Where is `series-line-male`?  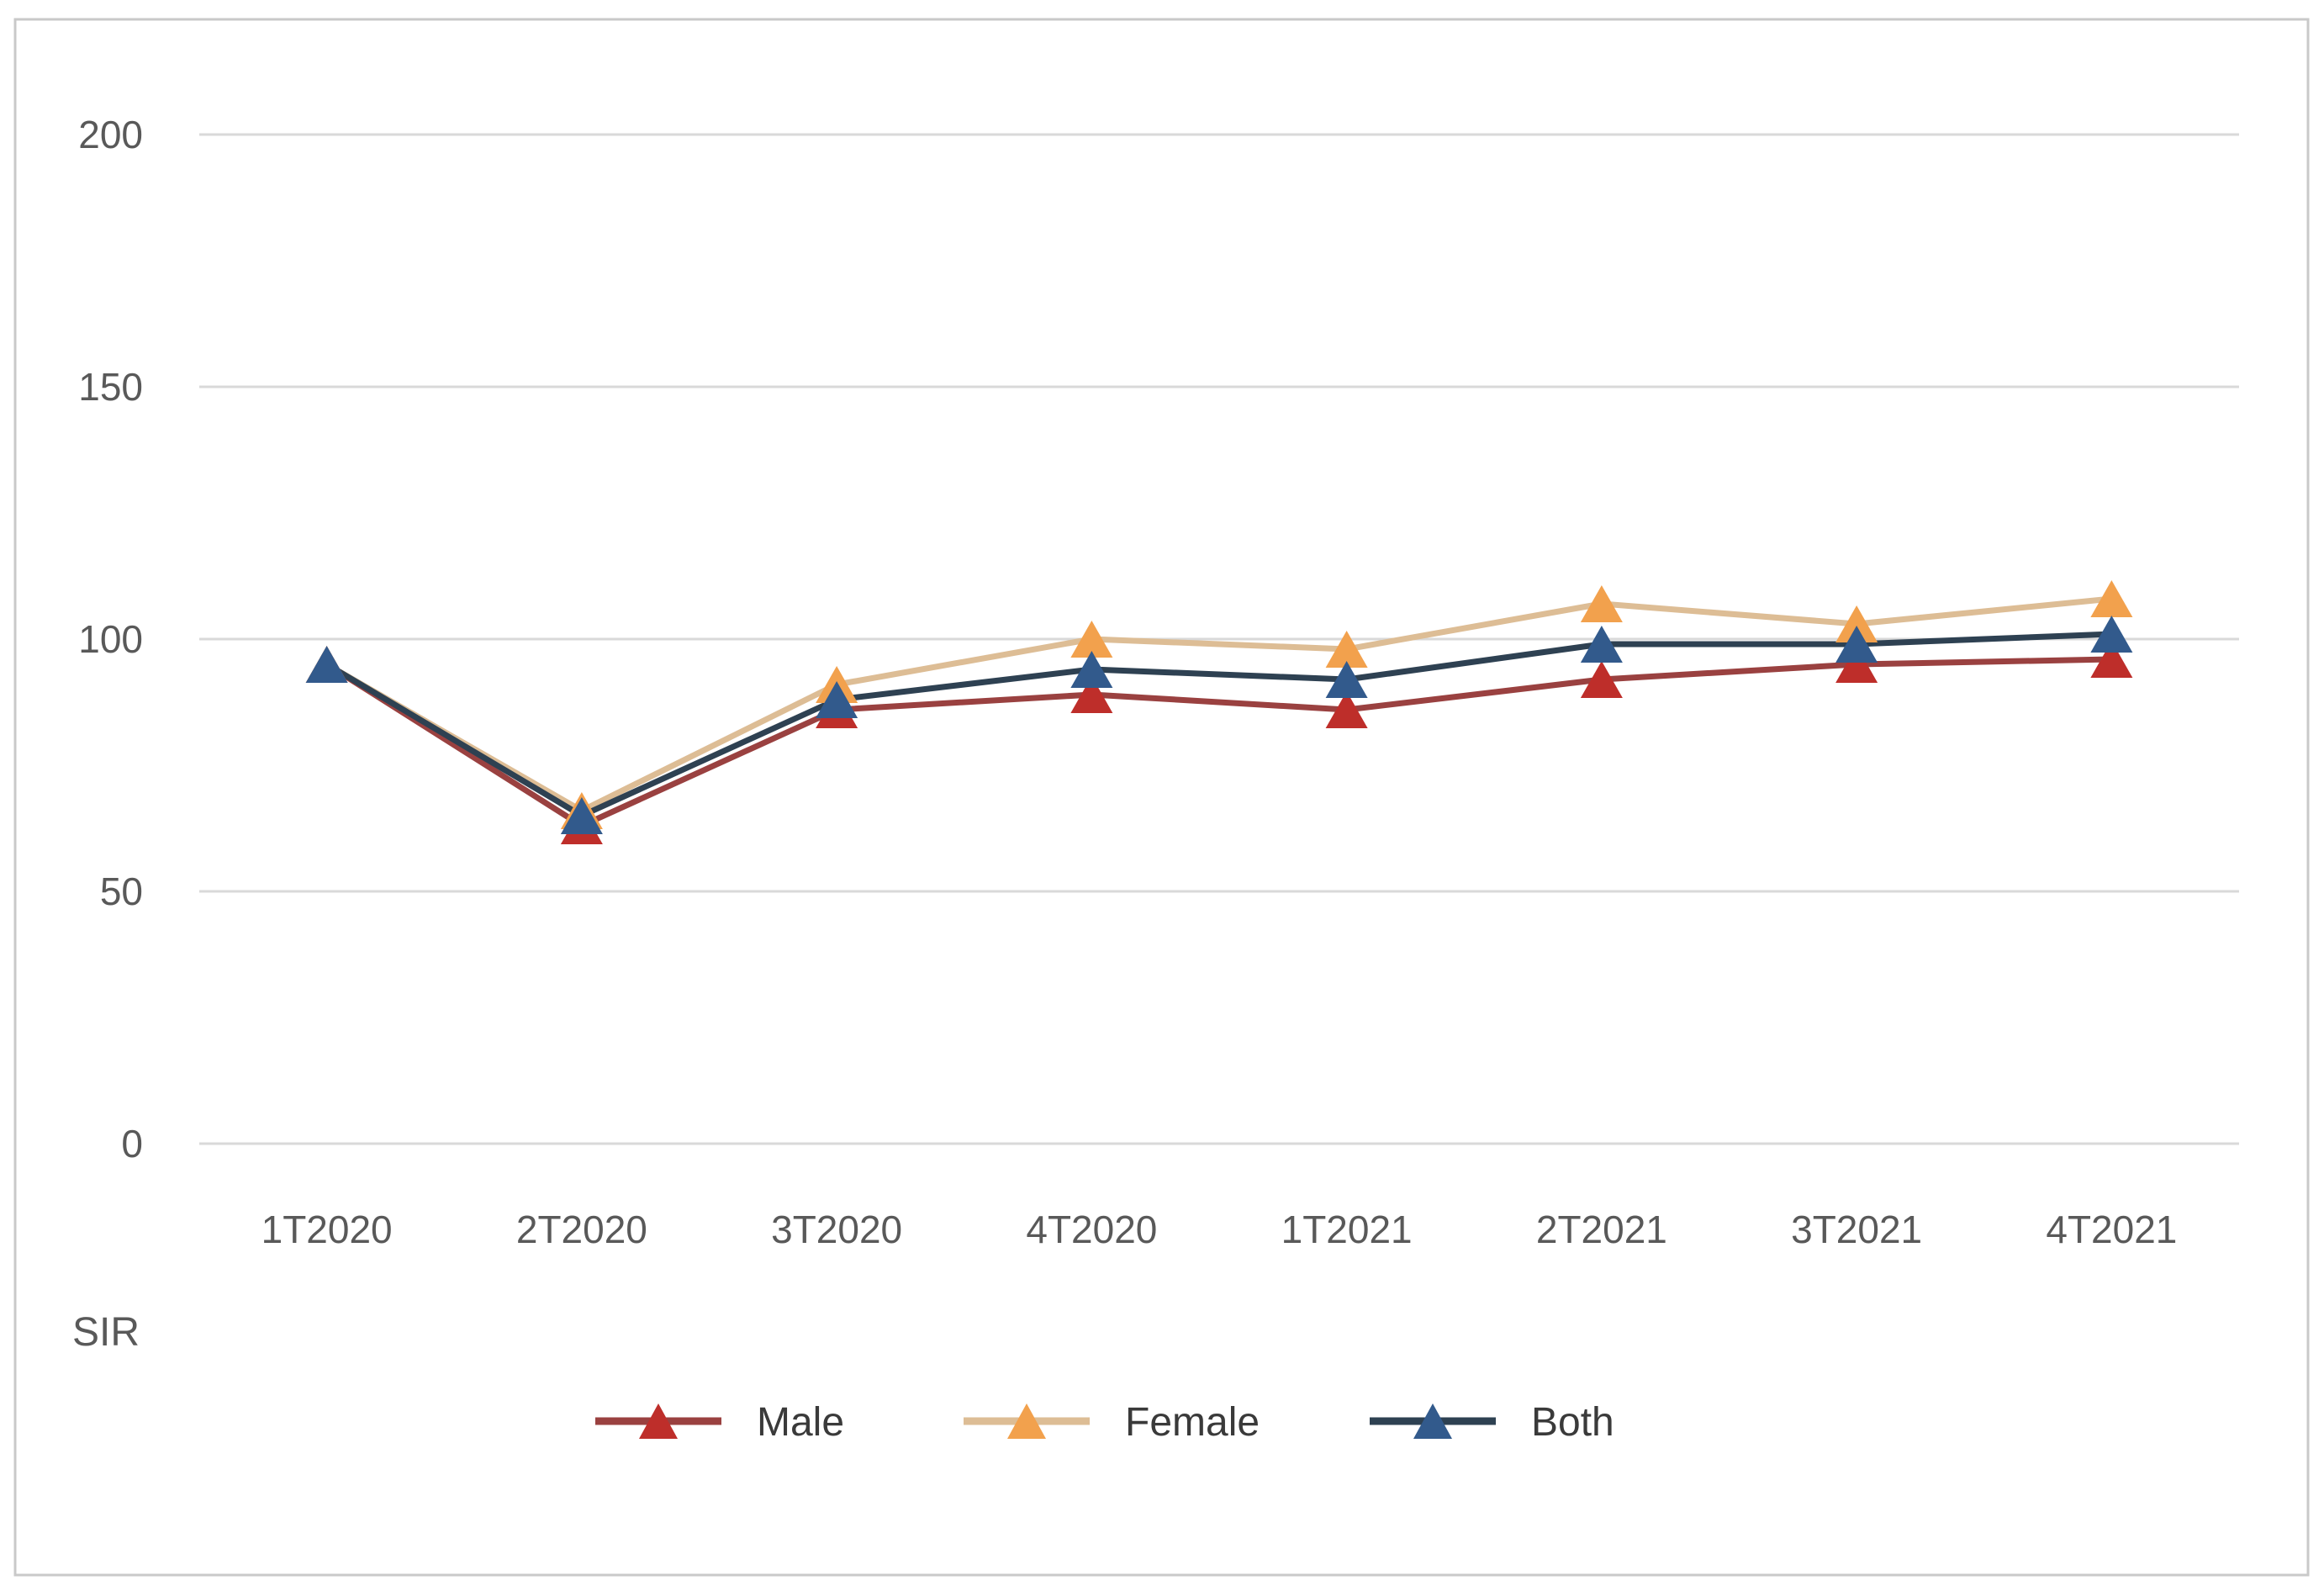
series-line-male is located at coordinates (1218, 743).